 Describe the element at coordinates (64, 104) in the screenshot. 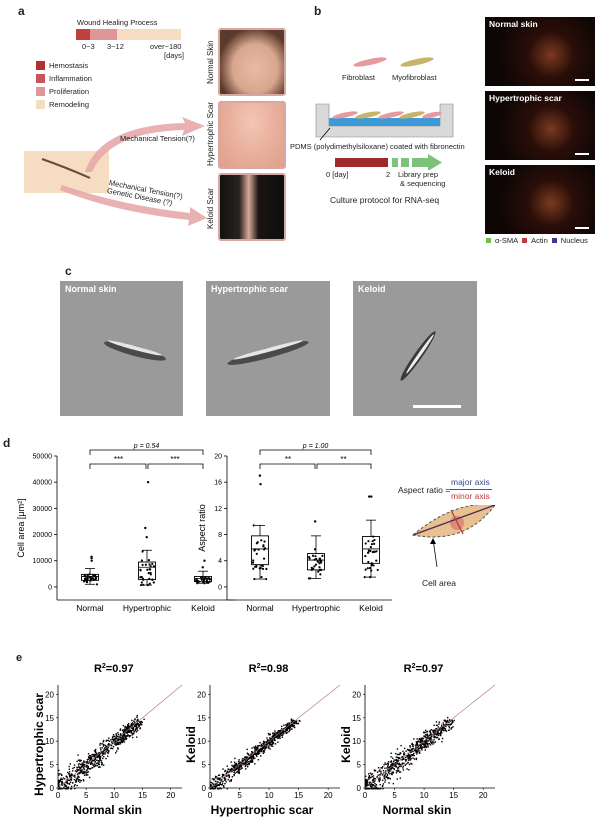

I see `legend-remodeling: Remodeling` at that location.